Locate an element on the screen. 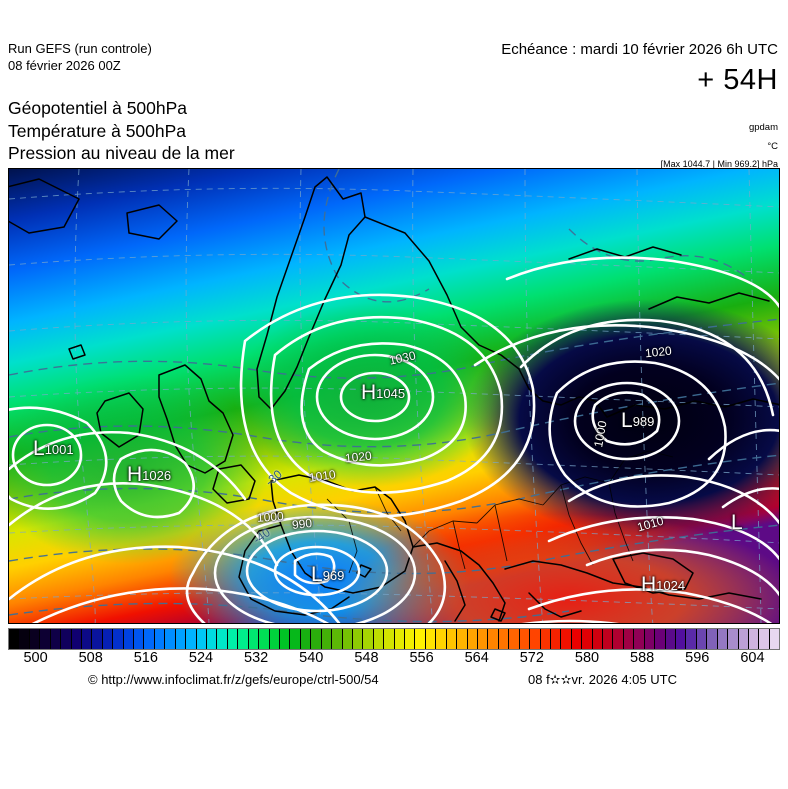  generation-timestamp: 08 f✫✫vr. 2026 4:05 UTC is located at coordinates (602, 679).